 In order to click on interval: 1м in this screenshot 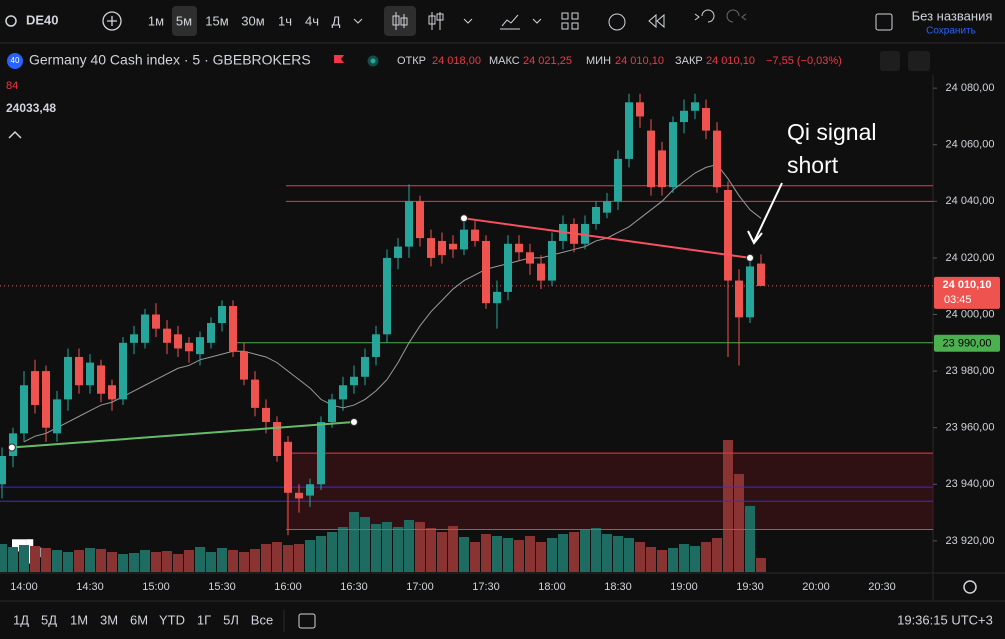, I will do `click(156, 20)`.